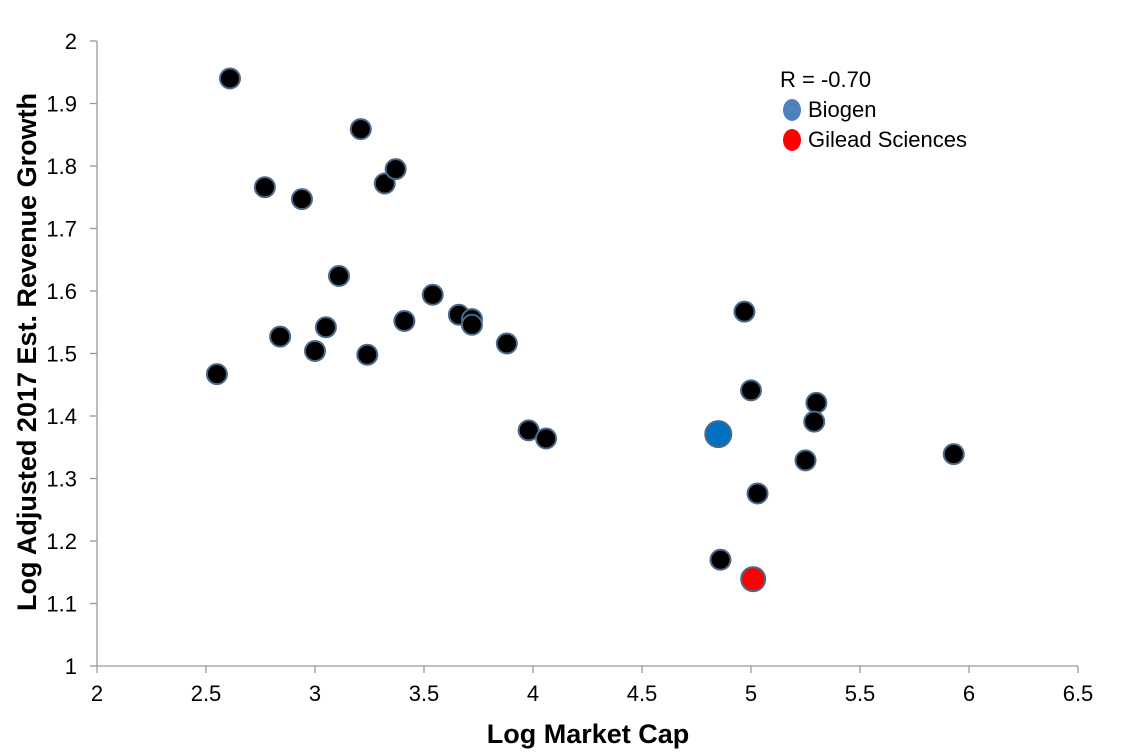 This screenshot has height=755, width=1146. What do you see at coordinates (642, 693) in the screenshot?
I see `x-tick-label: 4.5` at bounding box center [642, 693].